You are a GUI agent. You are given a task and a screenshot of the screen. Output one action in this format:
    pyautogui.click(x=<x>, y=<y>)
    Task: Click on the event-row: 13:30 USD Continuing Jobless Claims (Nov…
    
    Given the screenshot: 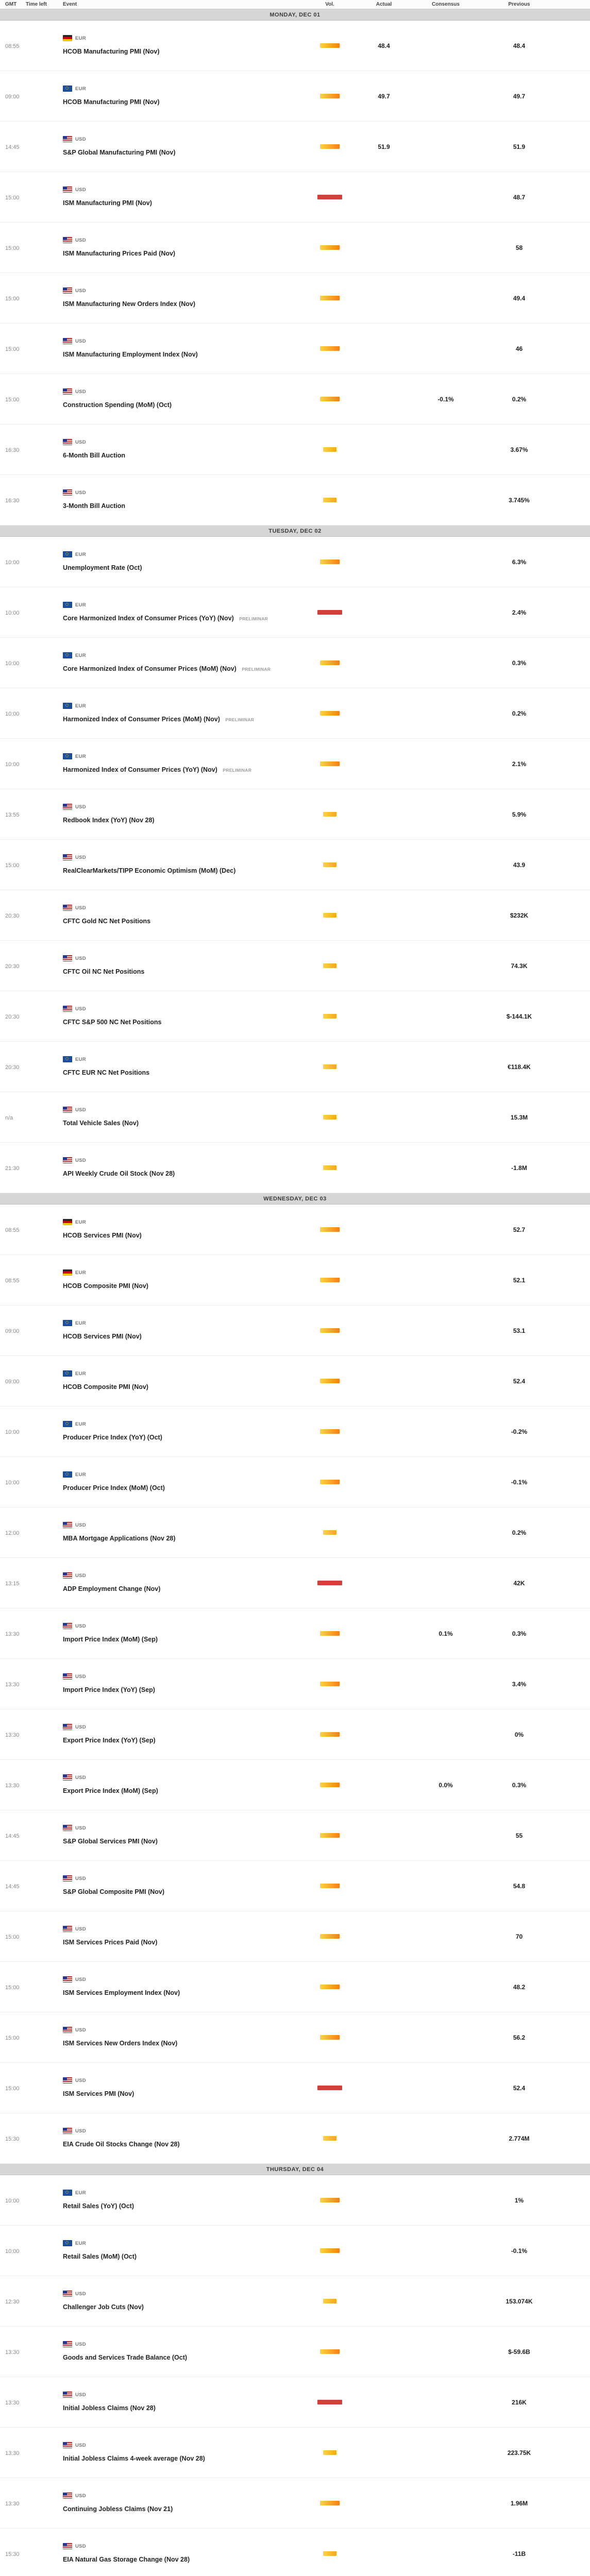 What is the action you would take?
    pyautogui.click(x=295, y=2503)
    